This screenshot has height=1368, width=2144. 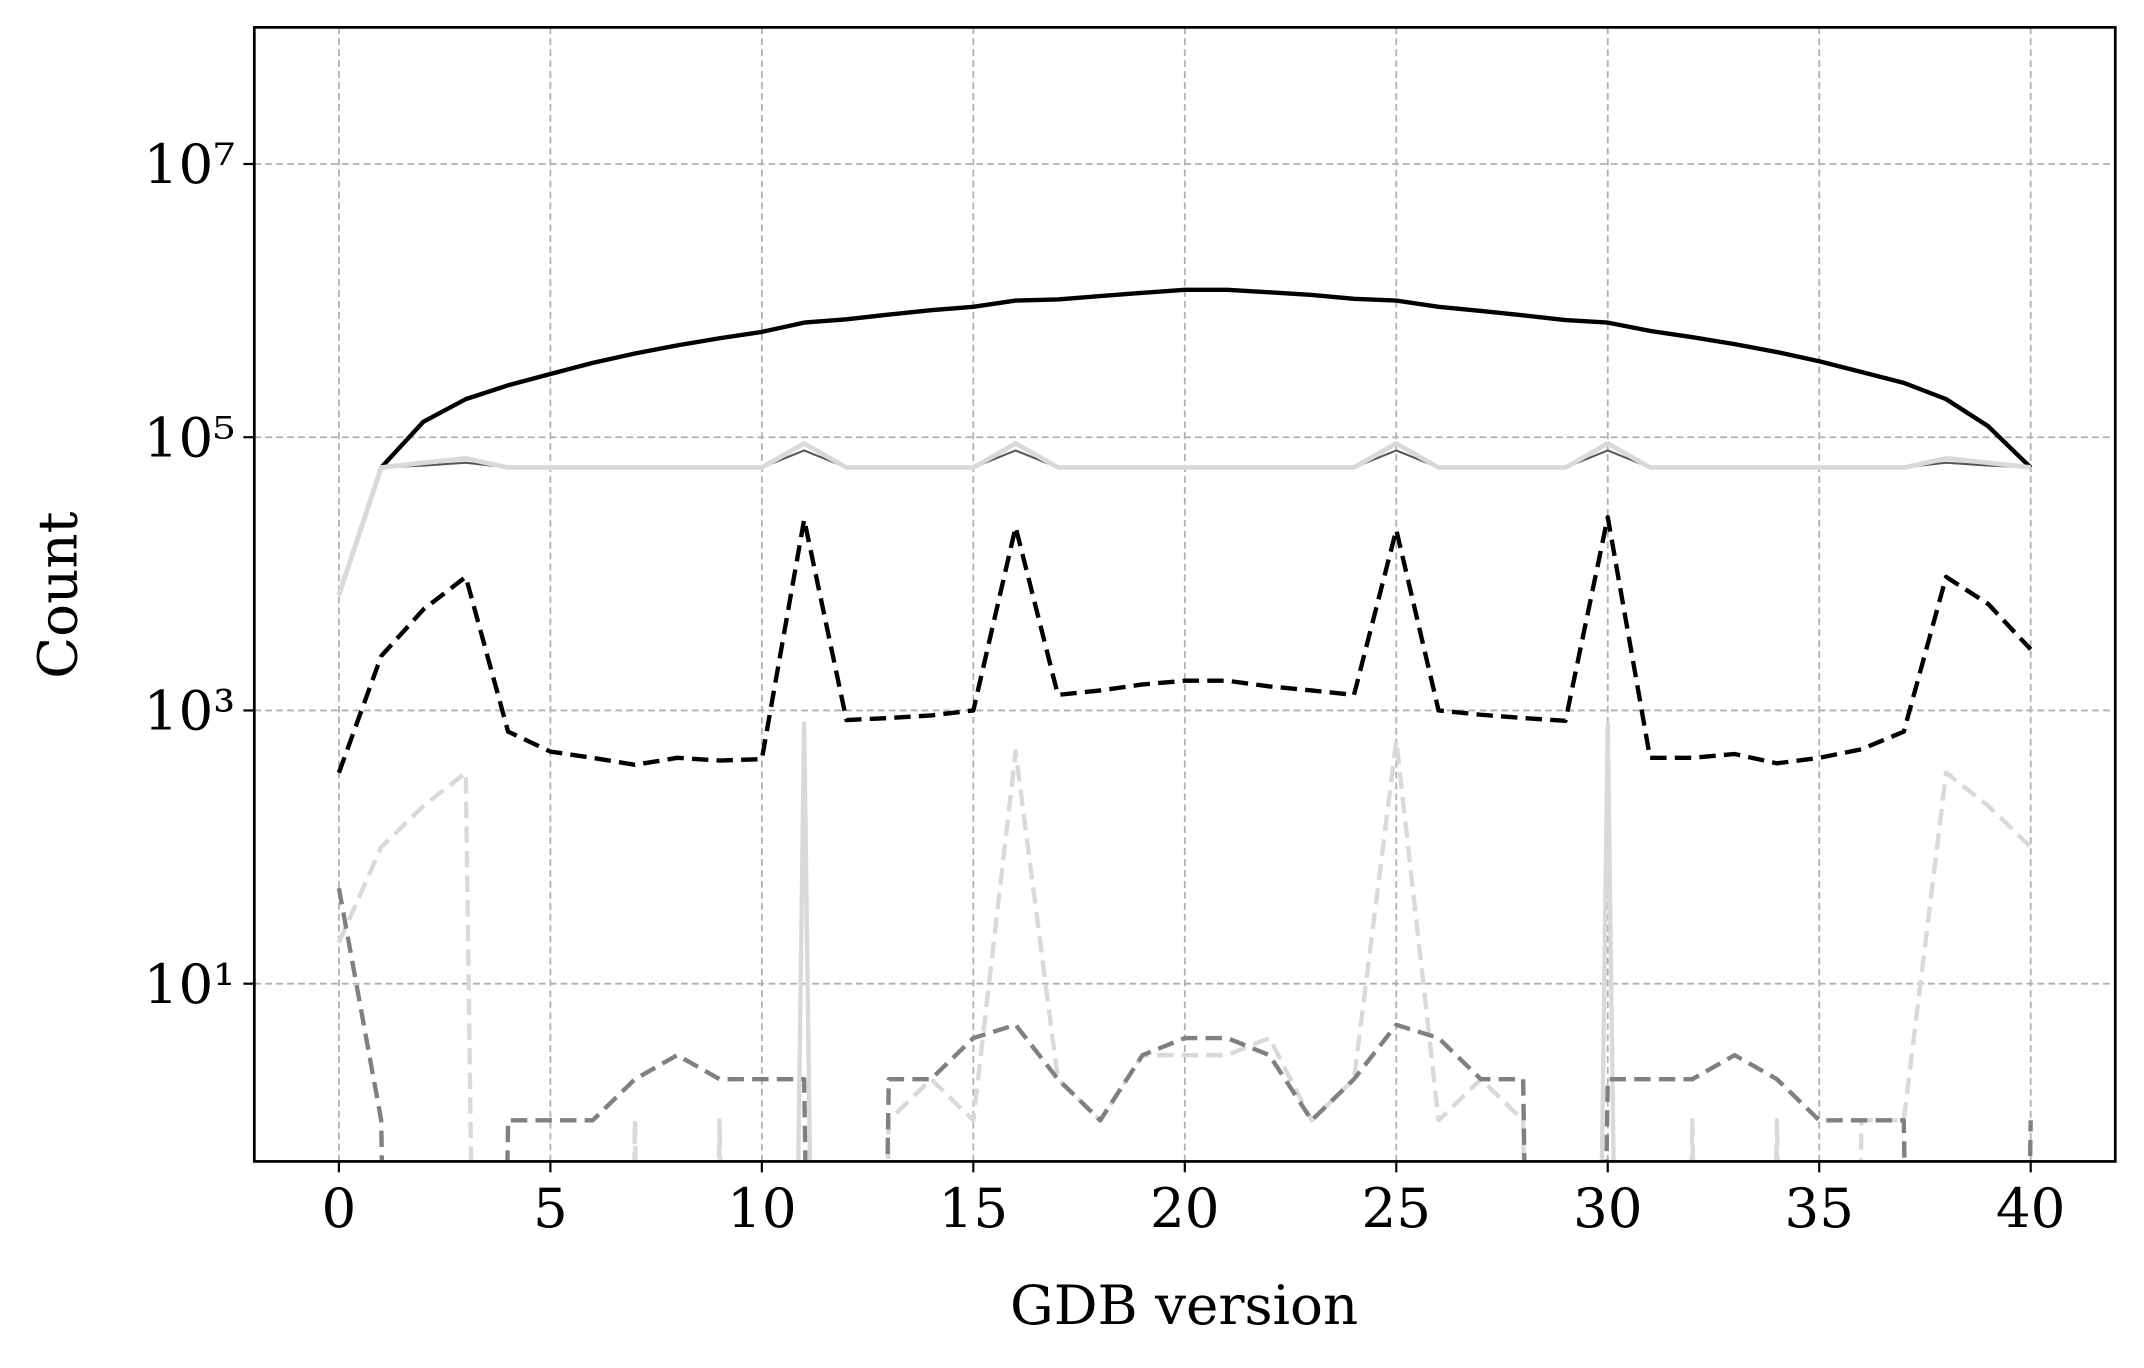 I want to click on y-tick-label: 10³, so click(x=189, y=711).